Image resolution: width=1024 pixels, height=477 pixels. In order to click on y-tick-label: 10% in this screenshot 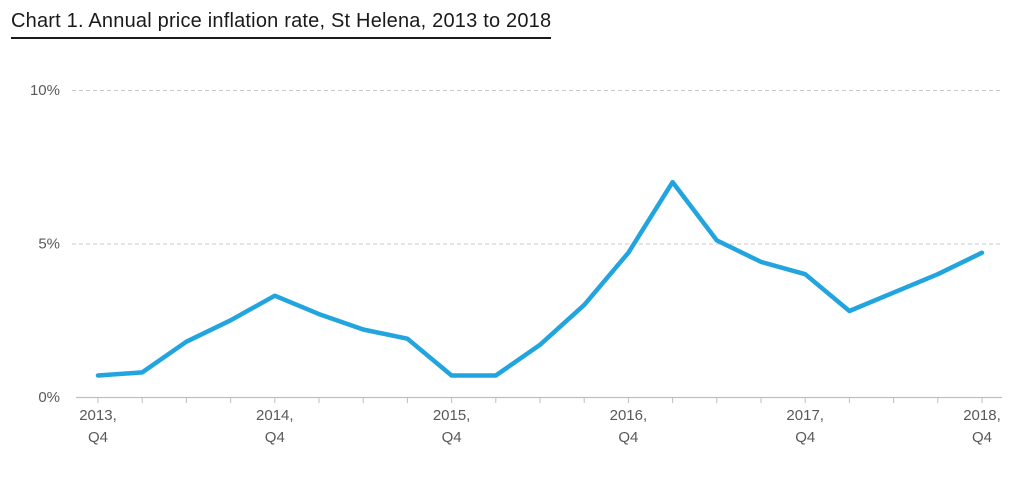, I will do `click(45, 90)`.